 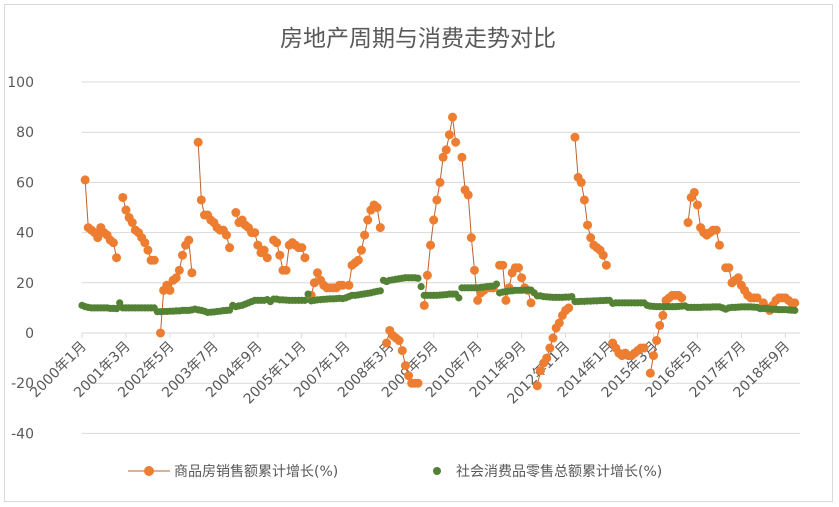 What do you see at coordinates (20, 258) in the screenshot?
I see `y-axis-ticks: -40 -20 0 20 40 60 80 100` at bounding box center [20, 258].